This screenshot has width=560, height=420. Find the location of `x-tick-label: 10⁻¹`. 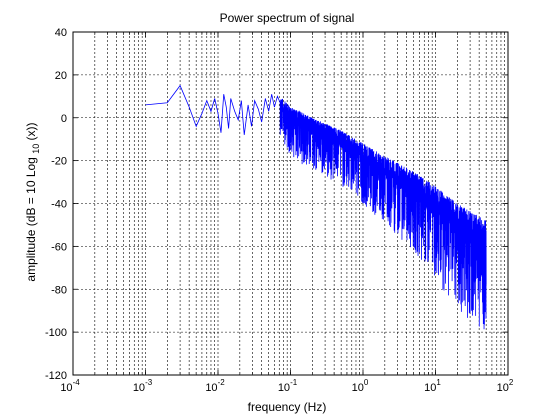

x-tick-label: 10⁻¹ is located at coordinates (288, 386).